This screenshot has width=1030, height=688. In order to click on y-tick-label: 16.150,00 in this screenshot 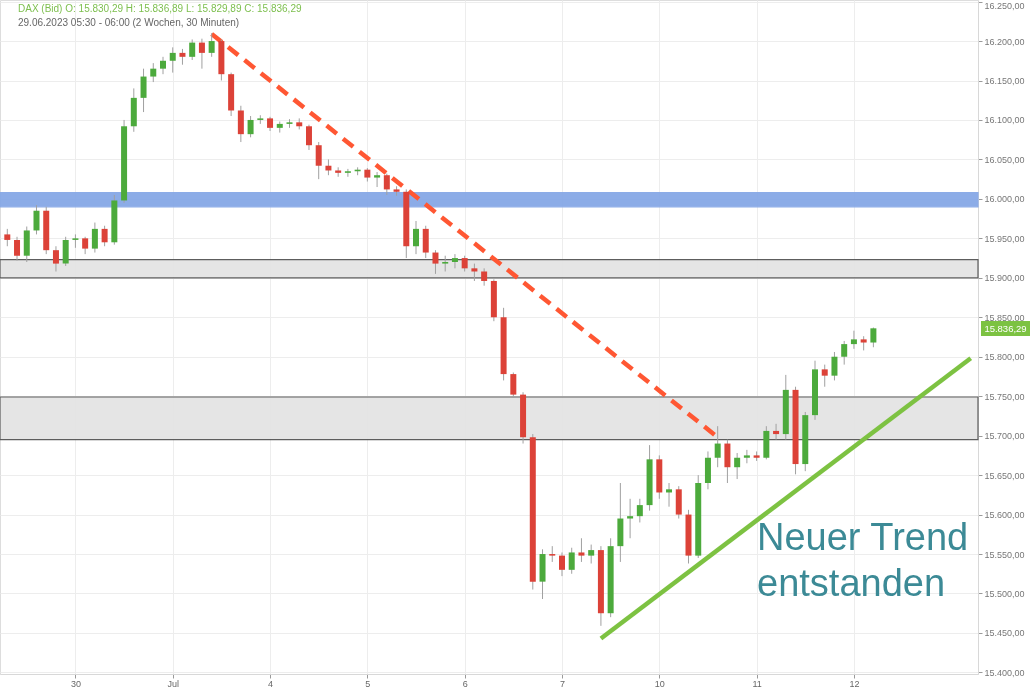, I will do `click(1004, 81)`.